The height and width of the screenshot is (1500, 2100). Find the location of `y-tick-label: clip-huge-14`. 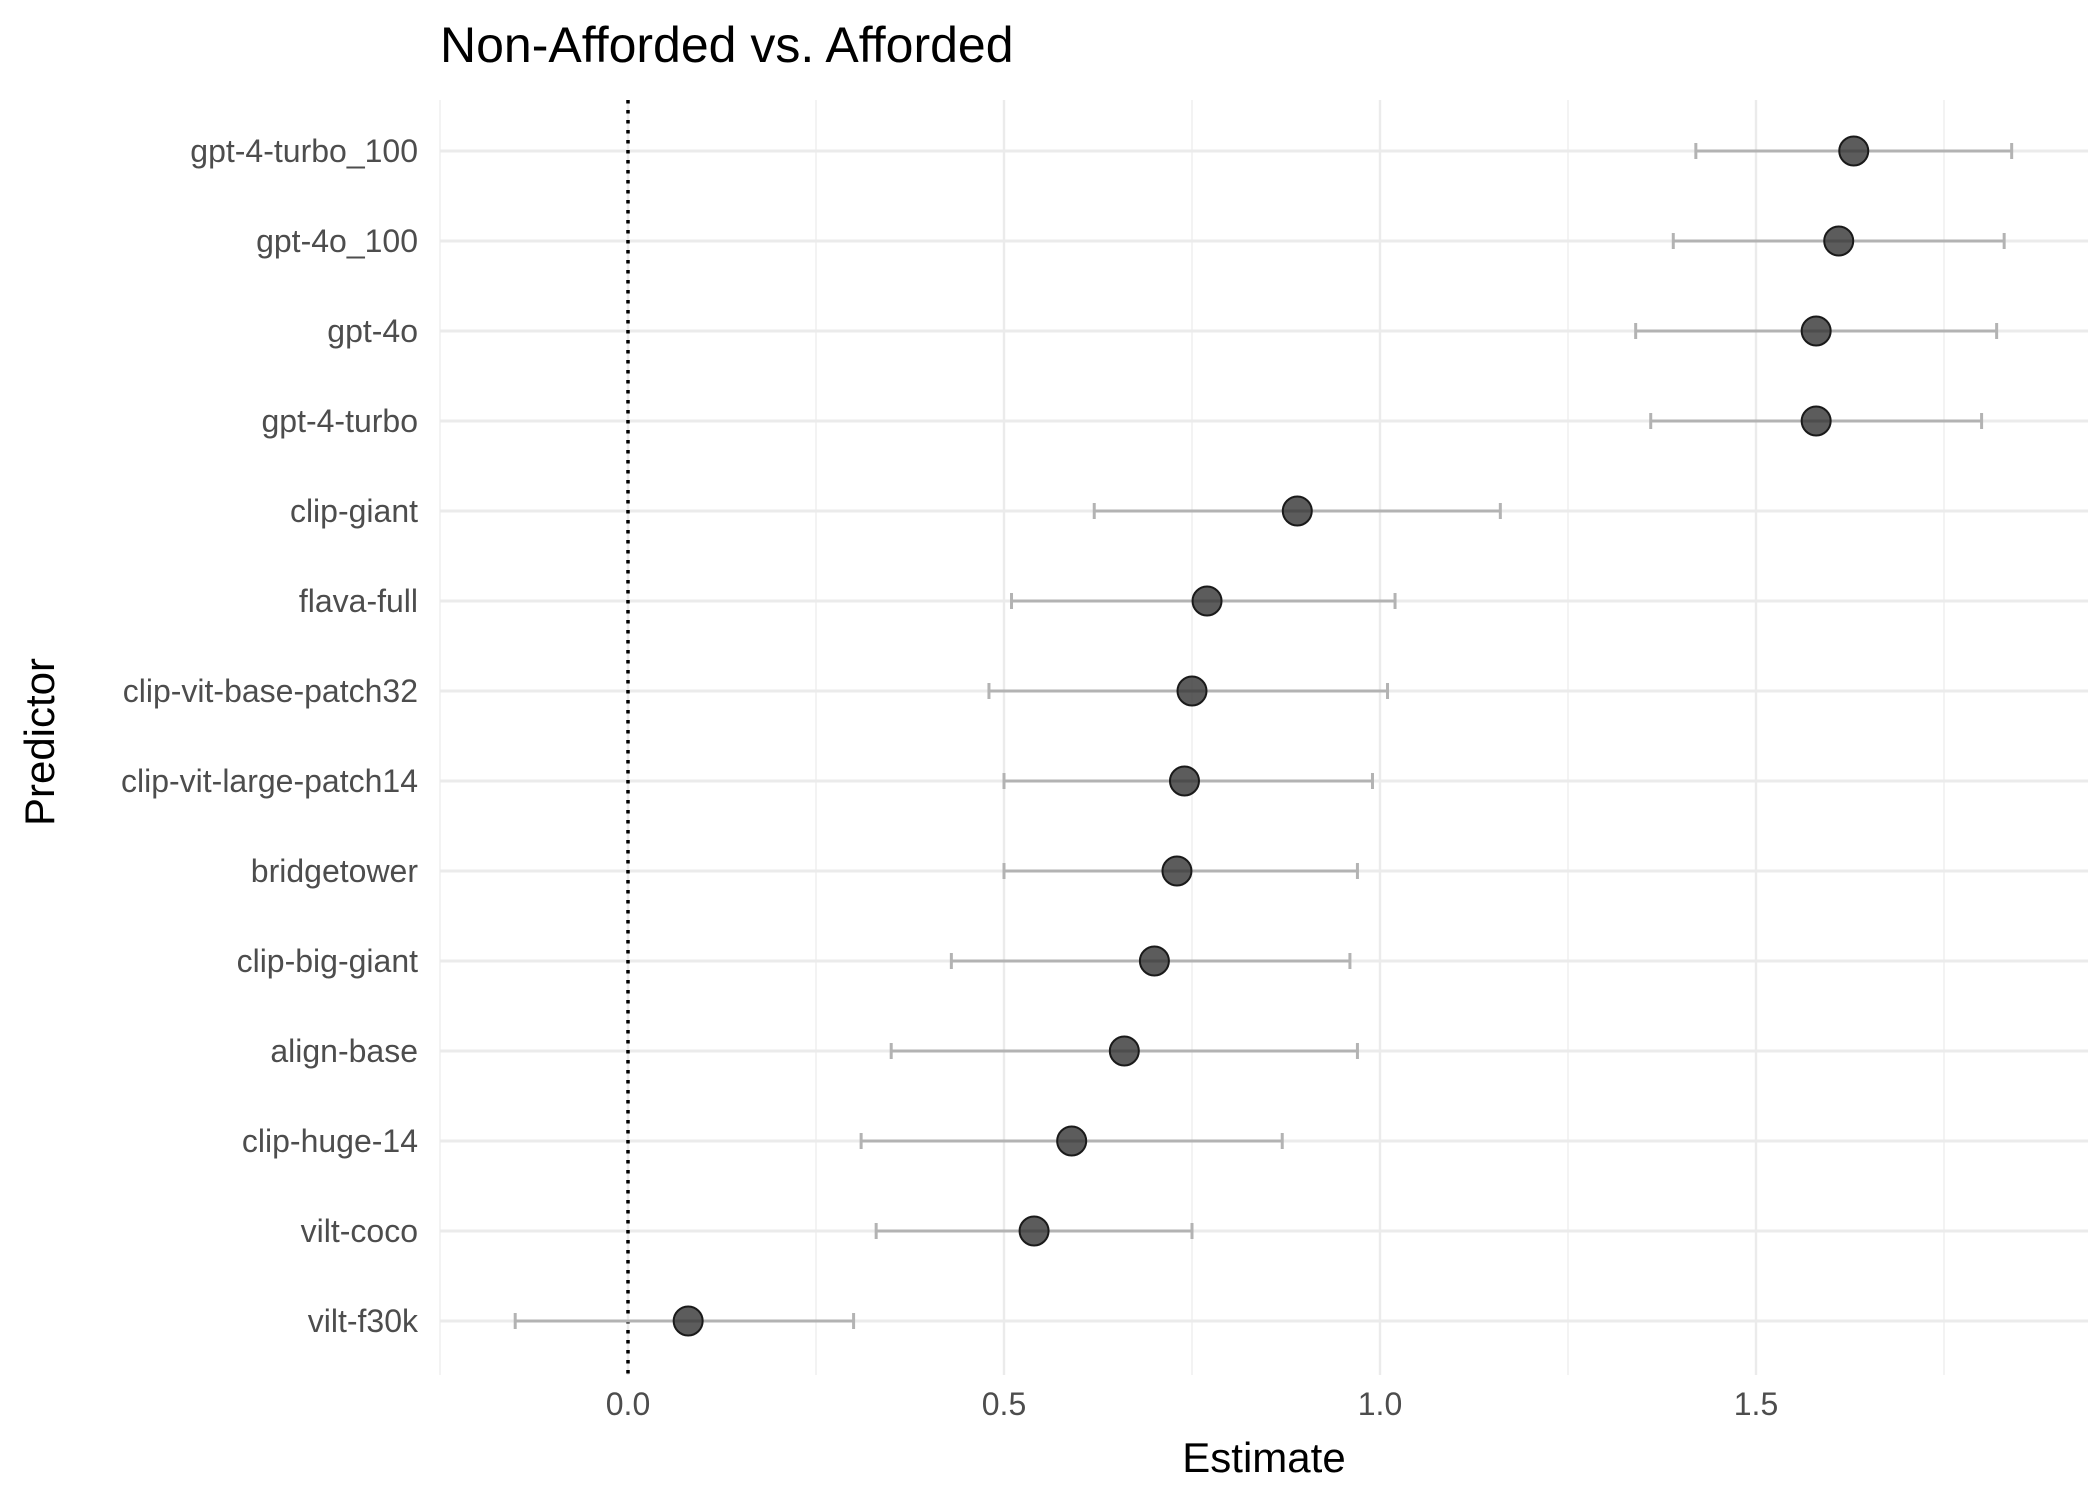

y-tick-label: clip-huge-14 is located at coordinates (330, 1141).